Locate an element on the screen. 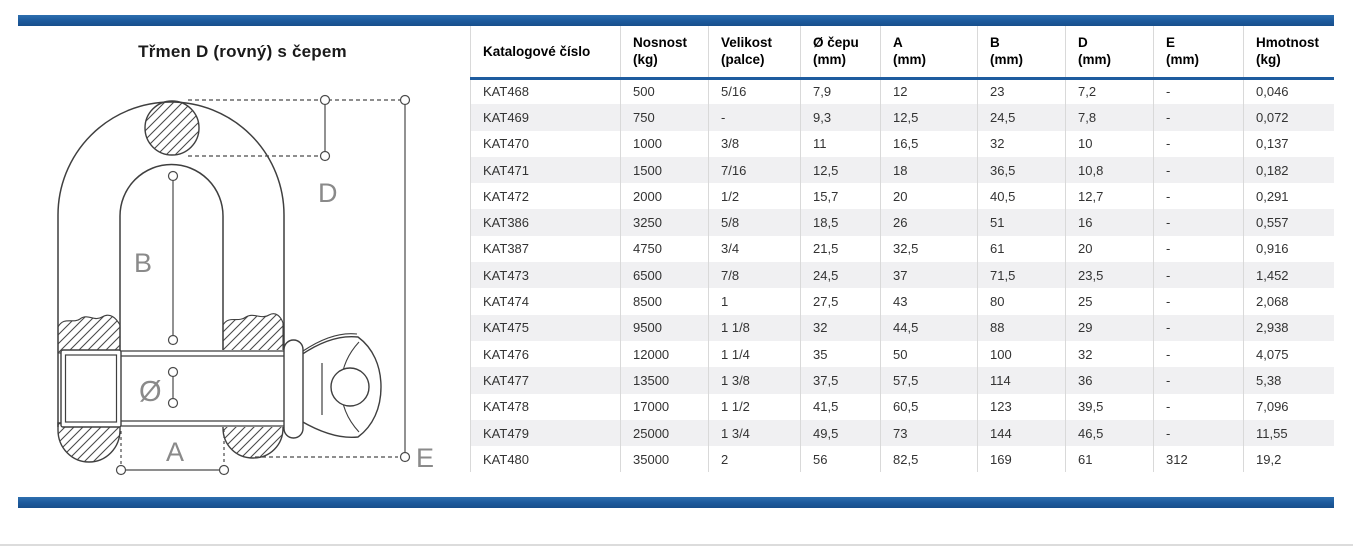 The image size is (1353, 547). cell-a: 12,5 is located at coordinates (929, 117).